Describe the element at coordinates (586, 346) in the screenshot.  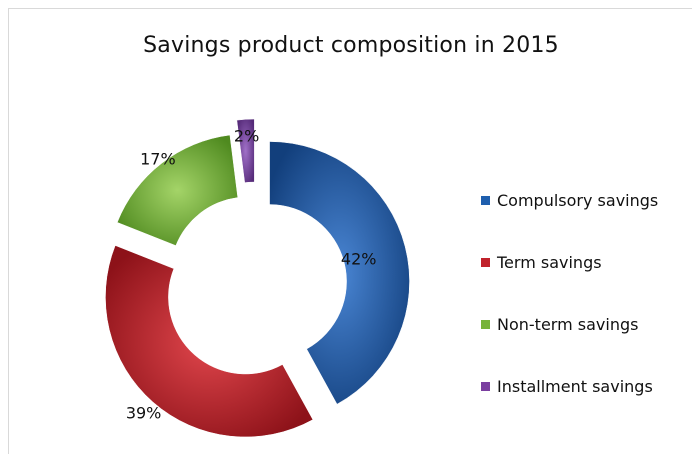
I see `legend-item-non-term: Non-term savings` at that location.